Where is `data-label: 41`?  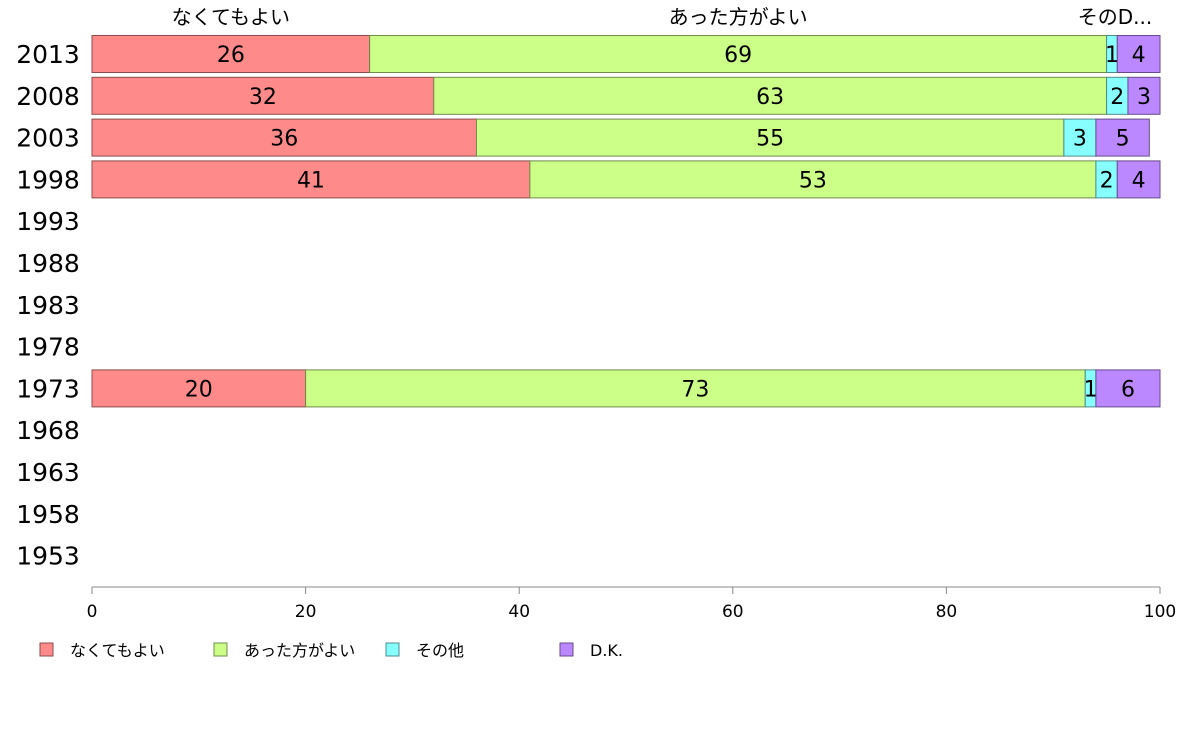
data-label: 41 is located at coordinates (311, 180).